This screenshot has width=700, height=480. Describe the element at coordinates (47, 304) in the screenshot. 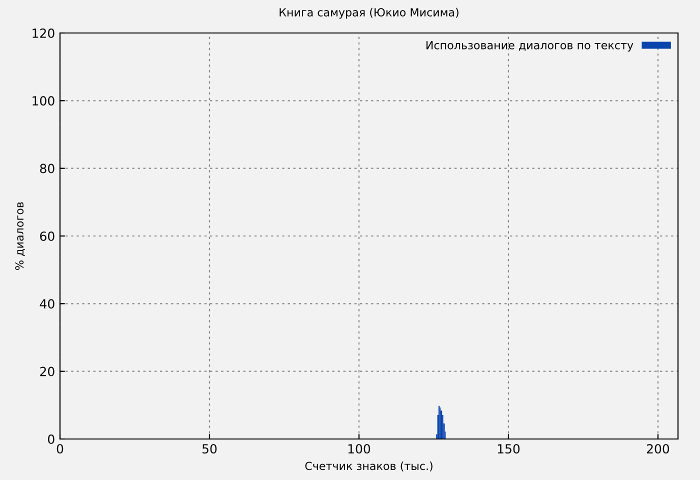

I see `y-tick-label: 40` at that location.